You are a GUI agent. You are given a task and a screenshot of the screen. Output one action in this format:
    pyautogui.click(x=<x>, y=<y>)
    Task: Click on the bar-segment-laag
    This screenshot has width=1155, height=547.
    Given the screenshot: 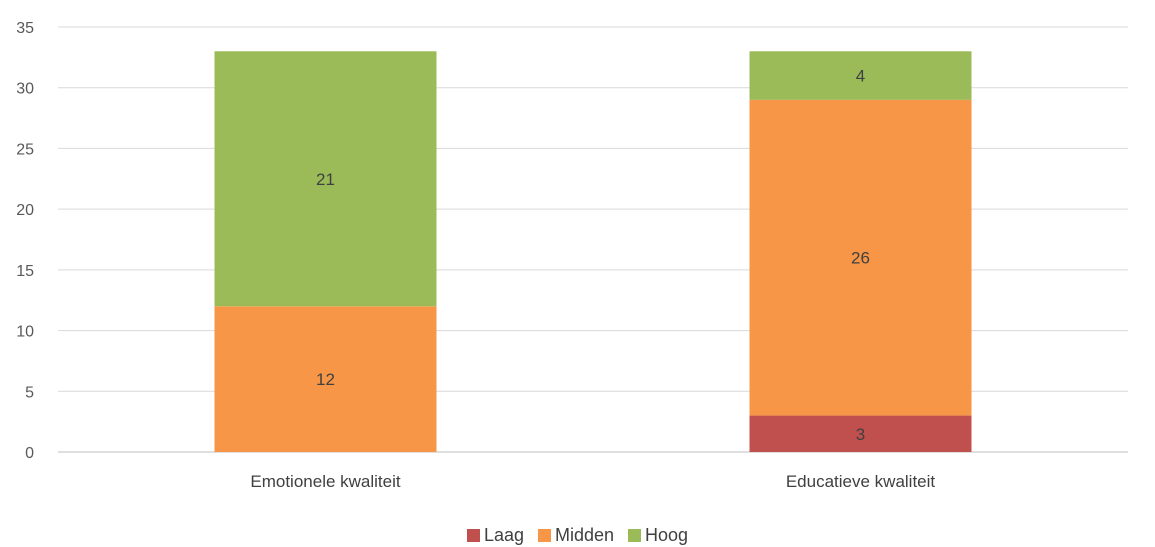 What is the action you would take?
    pyautogui.click(x=860, y=433)
    